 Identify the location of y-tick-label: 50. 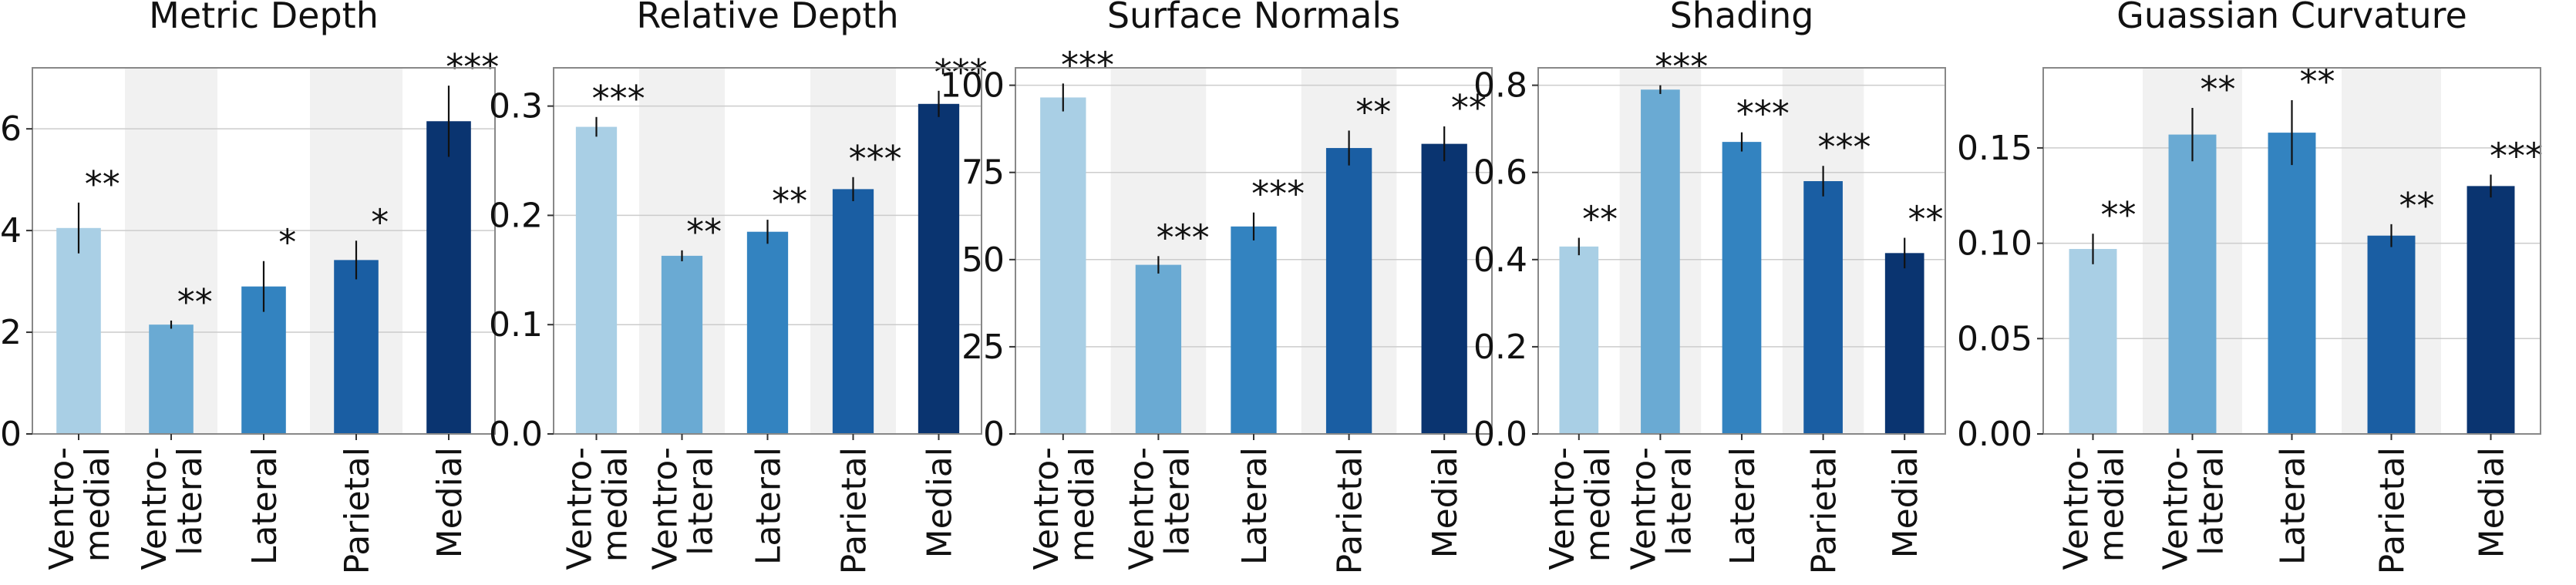
(983, 260).